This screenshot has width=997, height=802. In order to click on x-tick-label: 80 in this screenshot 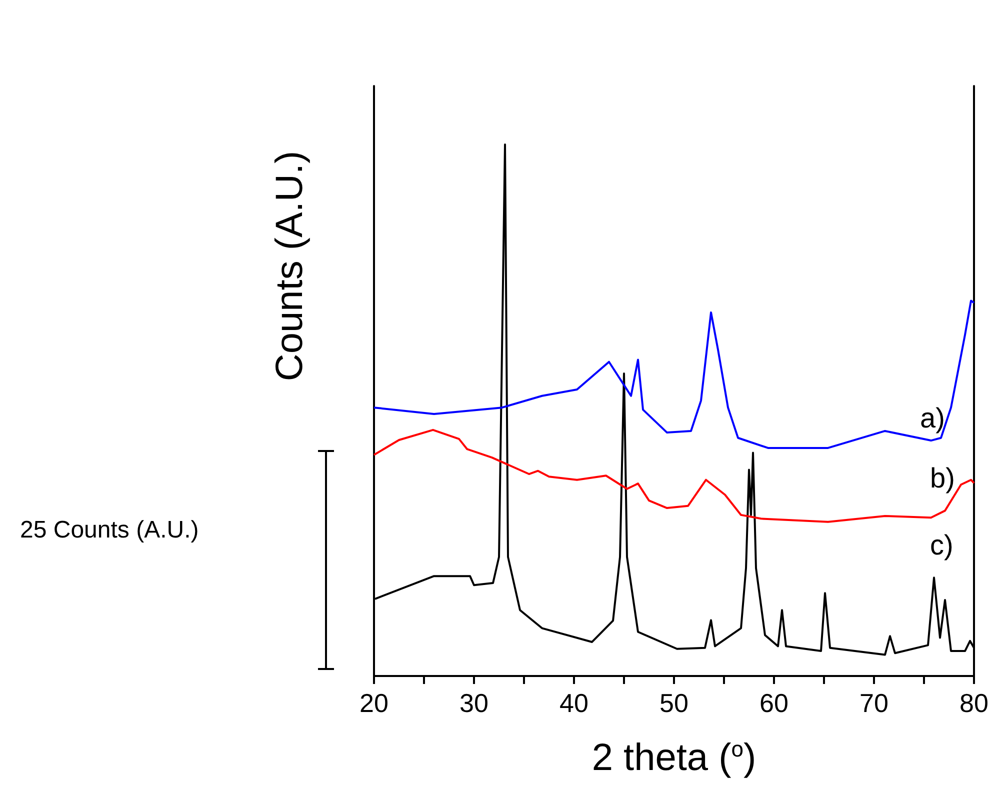, I will do `click(974, 703)`.